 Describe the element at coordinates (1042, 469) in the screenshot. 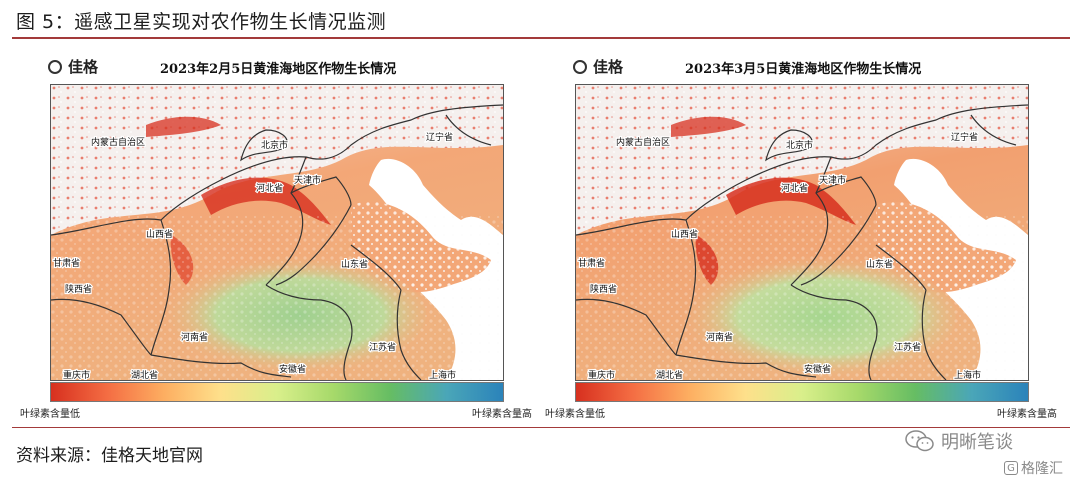

I see `gelonghui-name: 格隆汇` at that location.